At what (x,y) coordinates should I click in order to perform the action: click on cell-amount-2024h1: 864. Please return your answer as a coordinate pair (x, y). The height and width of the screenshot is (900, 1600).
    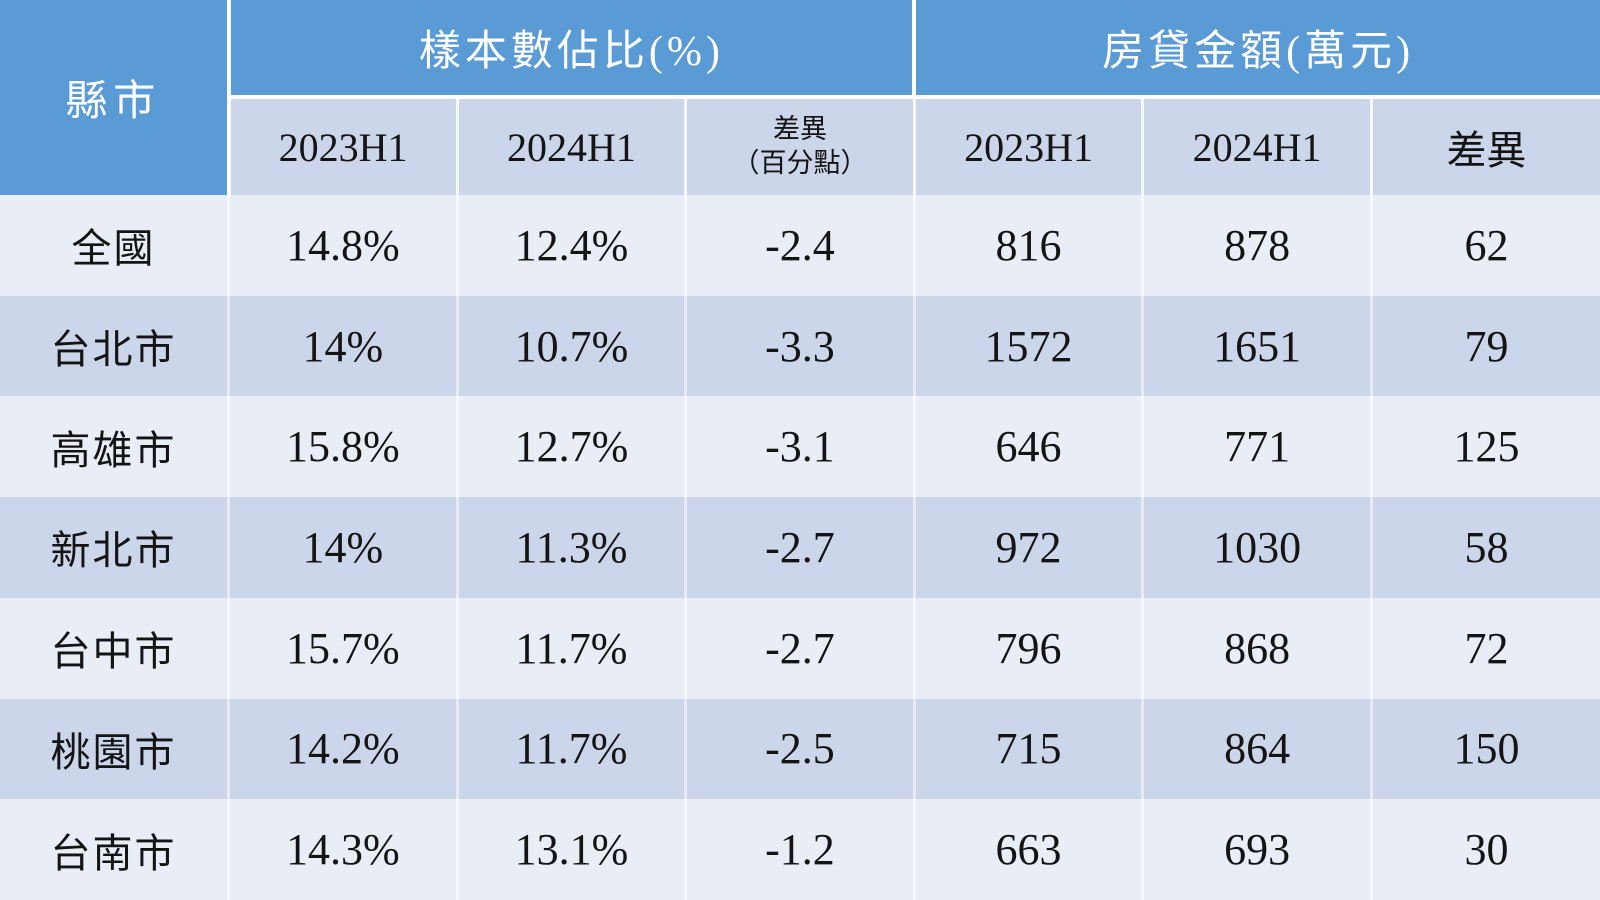
    Looking at the image, I should click on (1257, 749).